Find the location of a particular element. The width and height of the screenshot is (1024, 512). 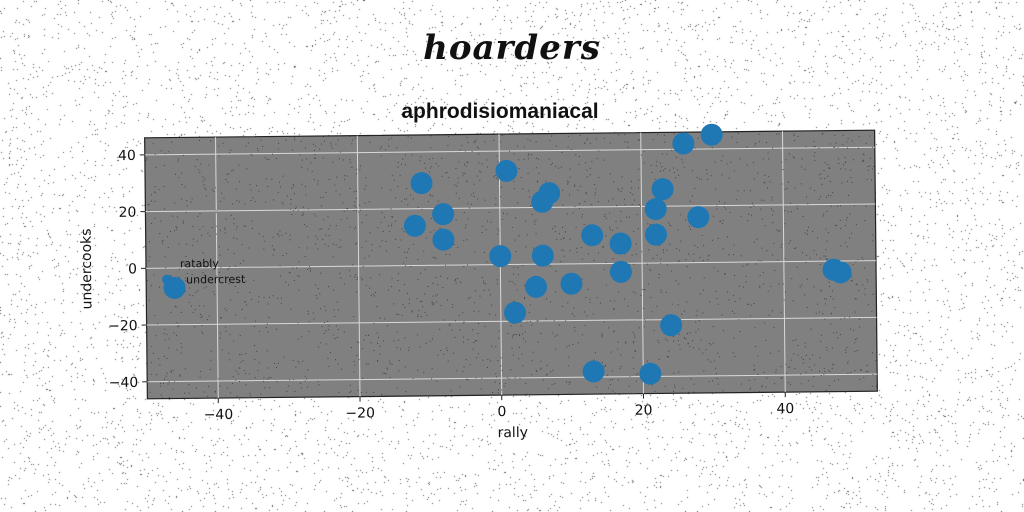

y-tick-label: 20 is located at coordinates (128, 213).